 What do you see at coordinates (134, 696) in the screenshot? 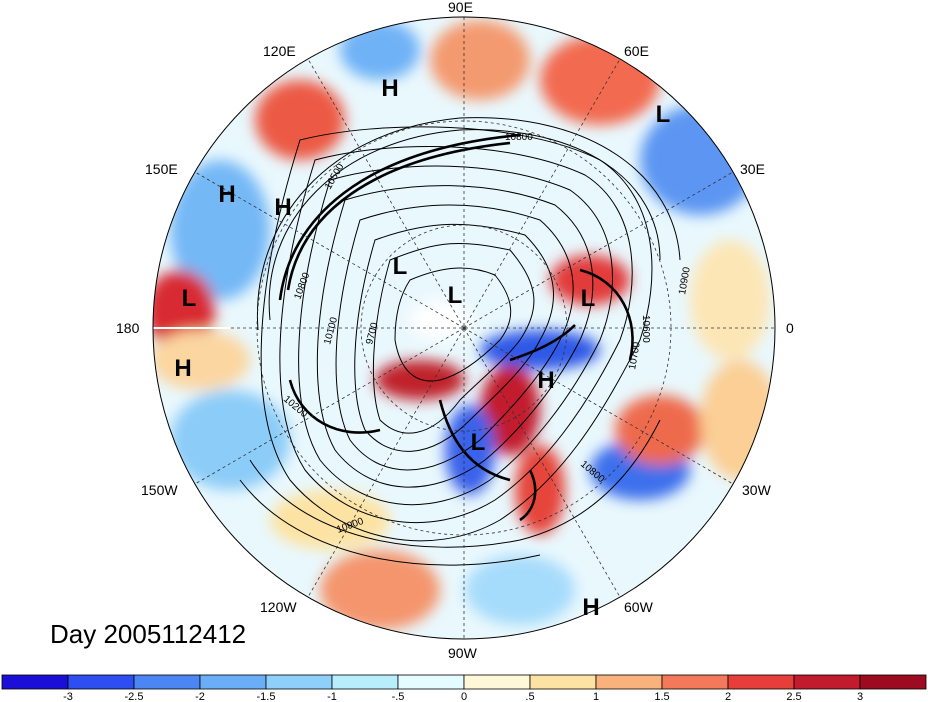
I see `colorbar-tick-label: -2.5` at bounding box center [134, 696].